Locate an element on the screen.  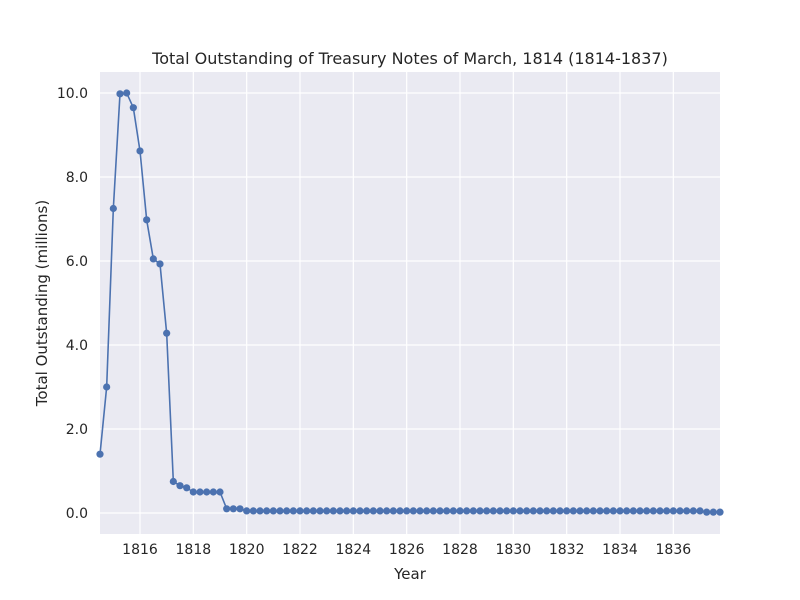
y-tick-label: 2.0 is located at coordinates (77, 430).